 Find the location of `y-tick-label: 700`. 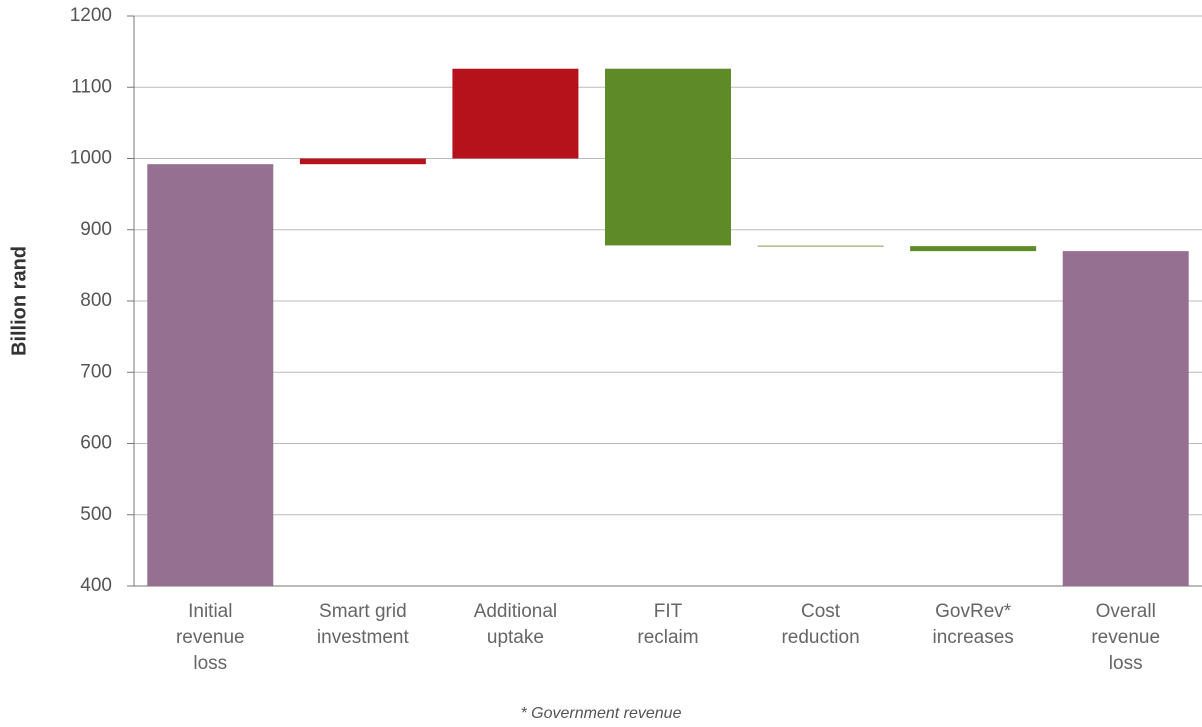

y-tick-label: 700 is located at coordinates (96, 371).